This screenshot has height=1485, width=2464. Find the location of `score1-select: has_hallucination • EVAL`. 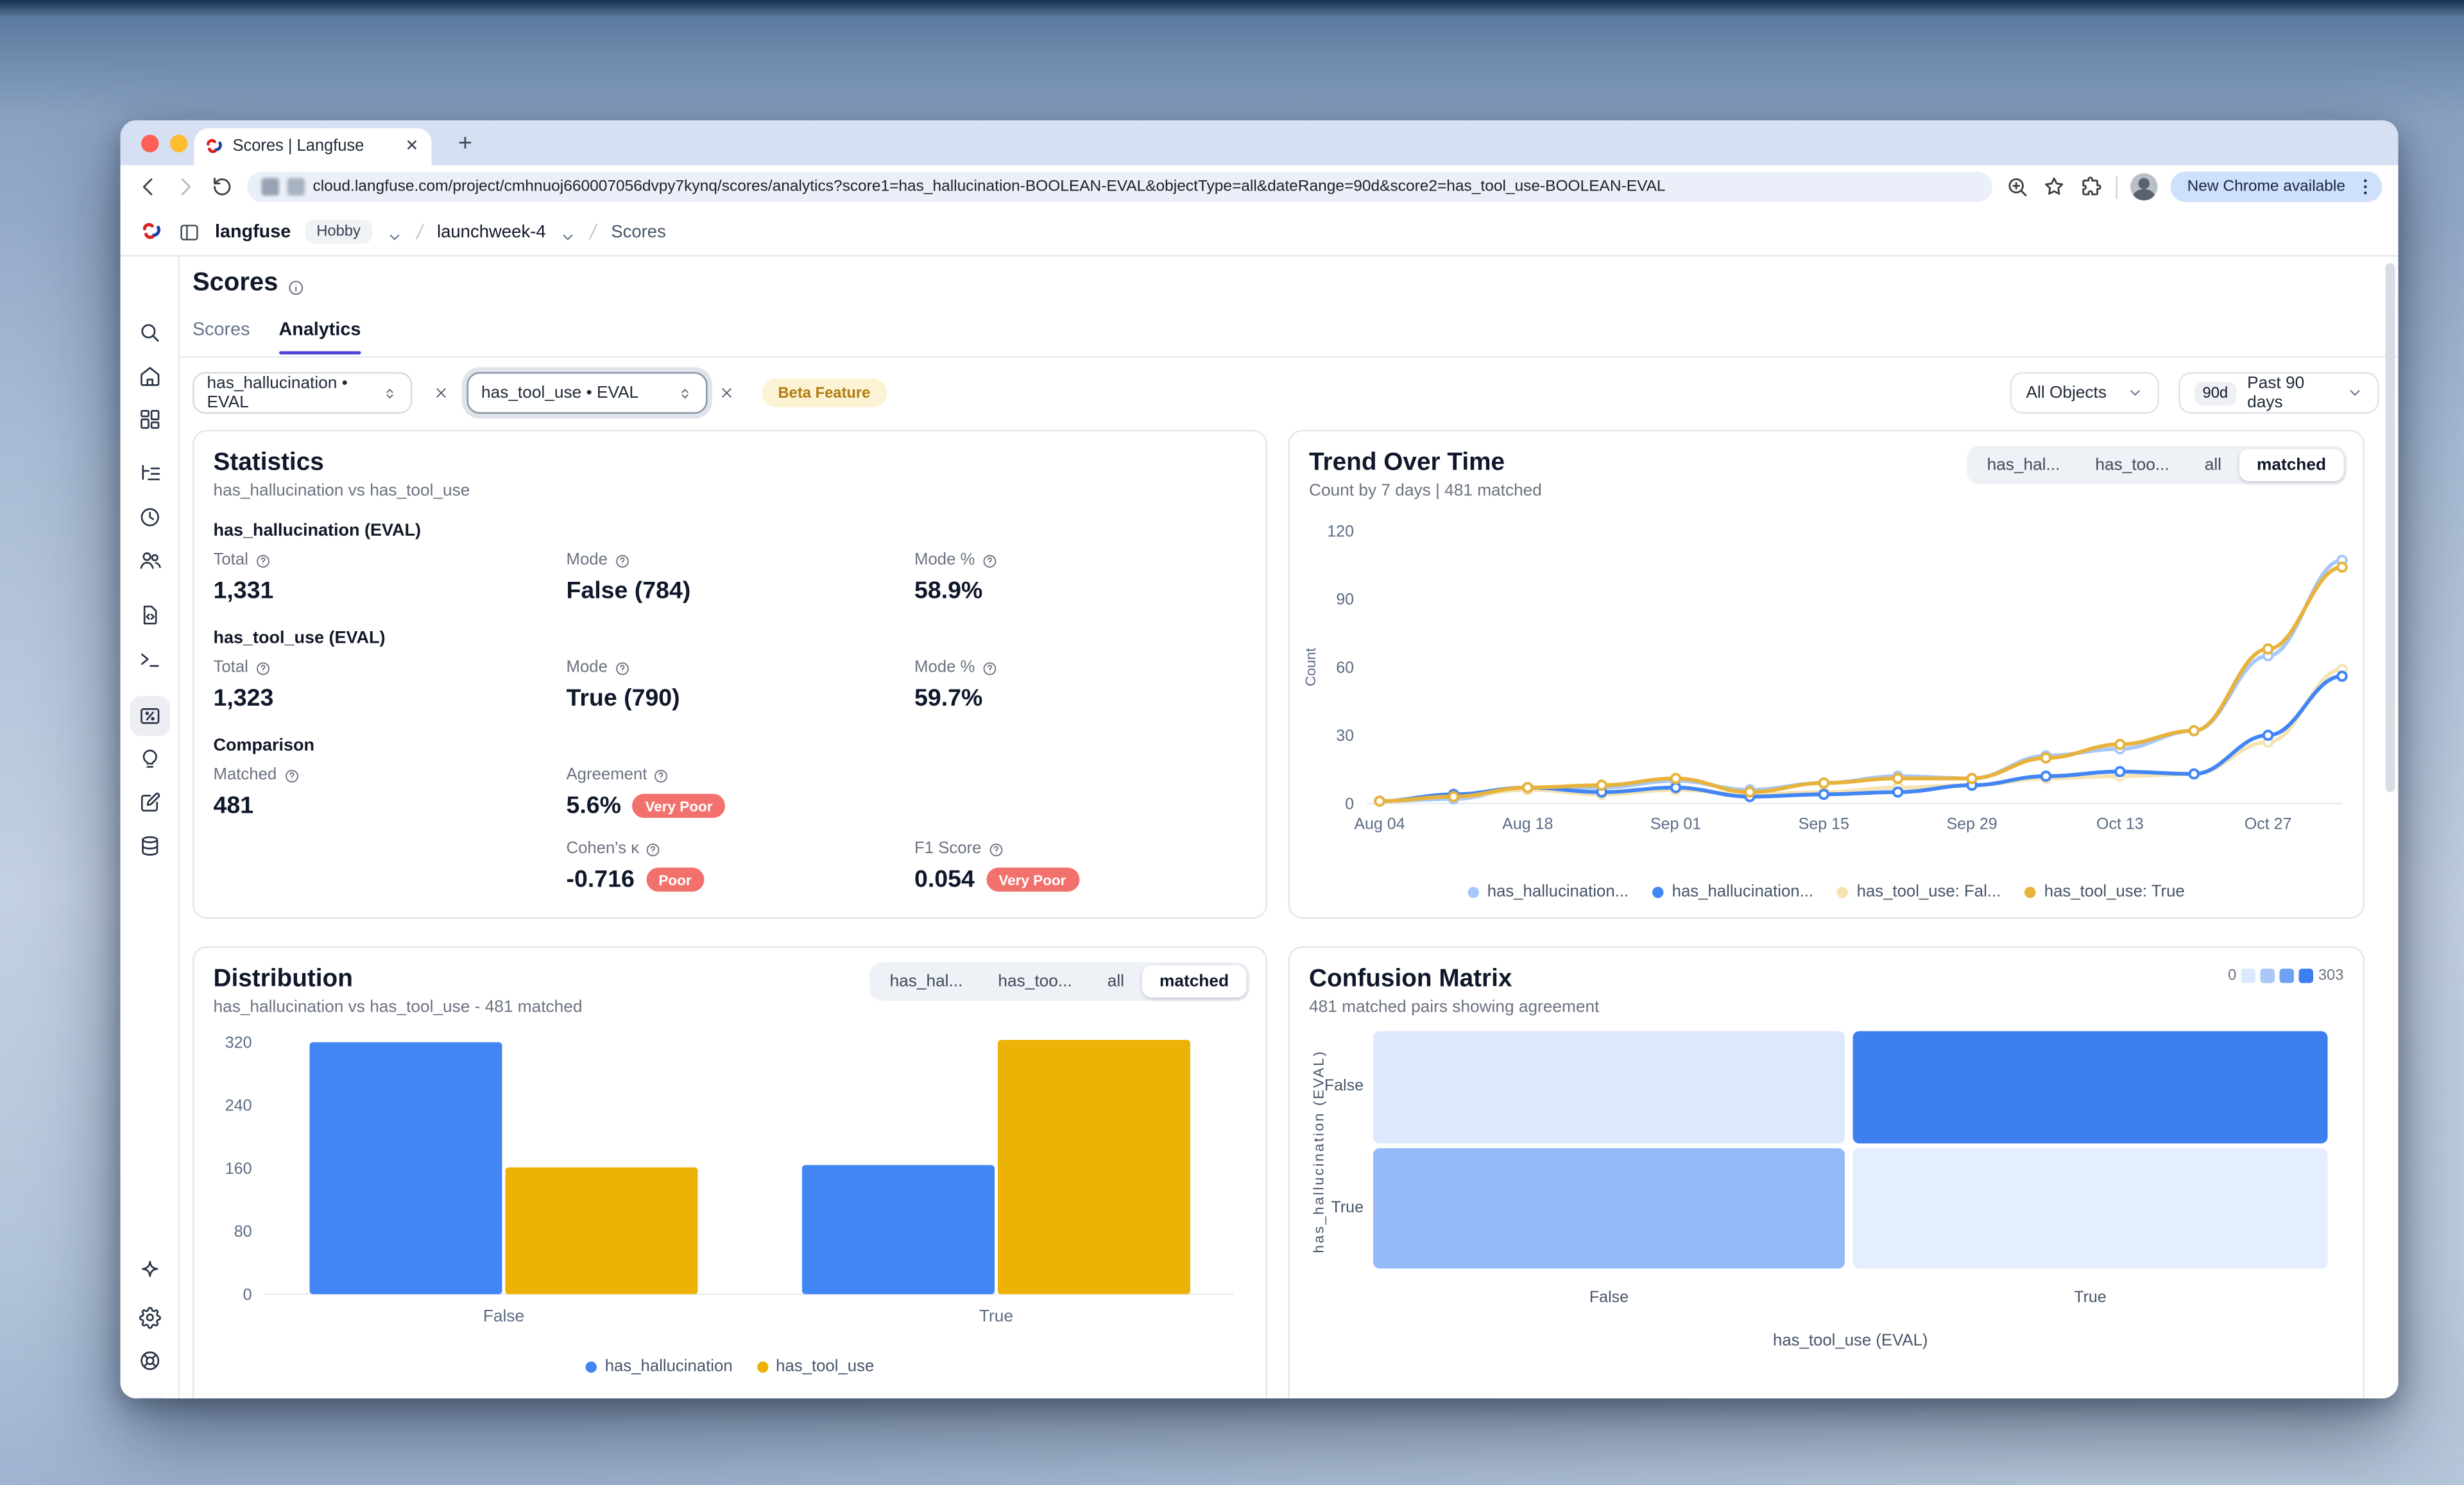

score1-select: has_hallucination • EVAL is located at coordinates (303, 393).